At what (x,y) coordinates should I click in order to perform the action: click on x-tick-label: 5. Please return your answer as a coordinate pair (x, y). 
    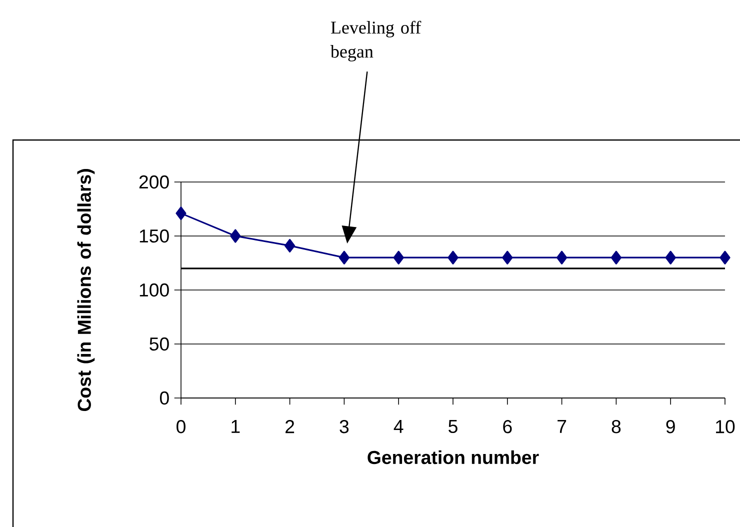
    Looking at the image, I should click on (453, 427).